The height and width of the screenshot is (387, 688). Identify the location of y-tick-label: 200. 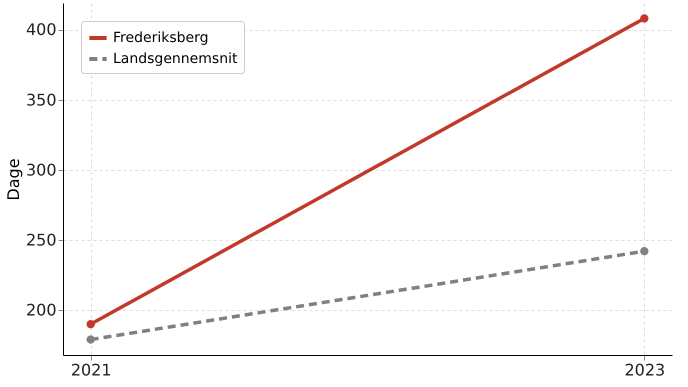
(41, 310).